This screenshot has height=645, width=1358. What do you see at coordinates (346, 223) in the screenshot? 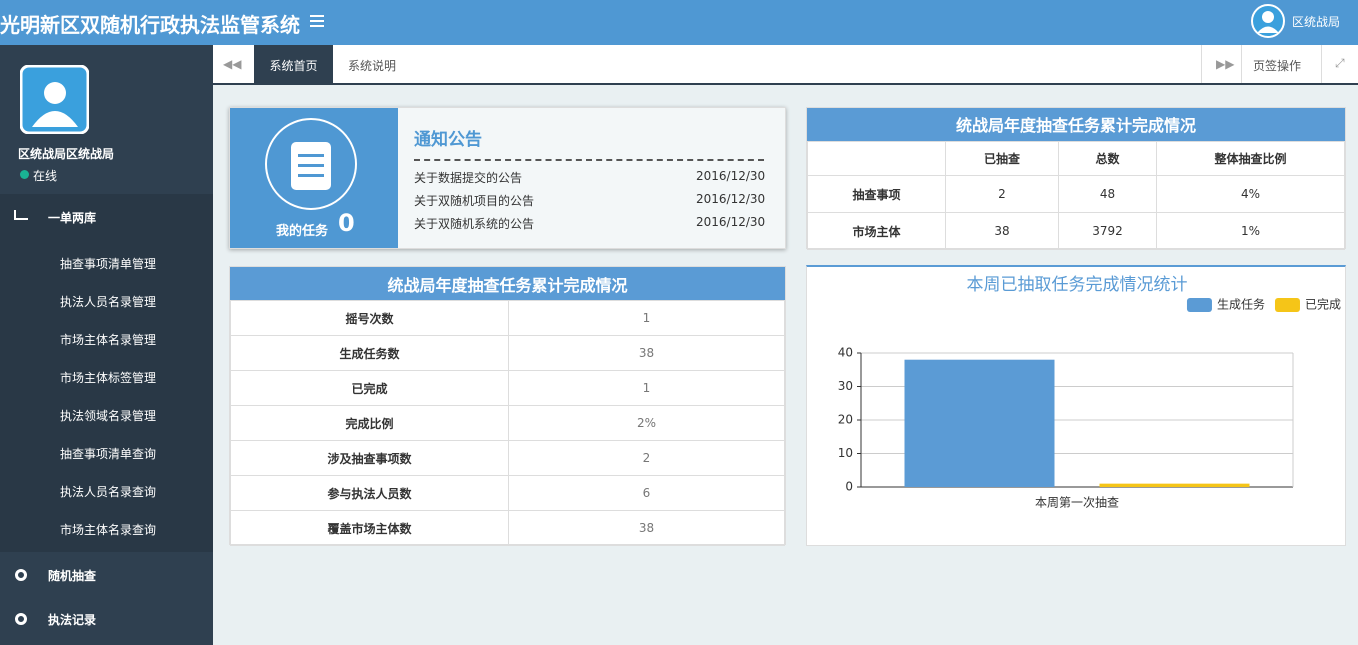
I see `task-count: 0` at bounding box center [346, 223].